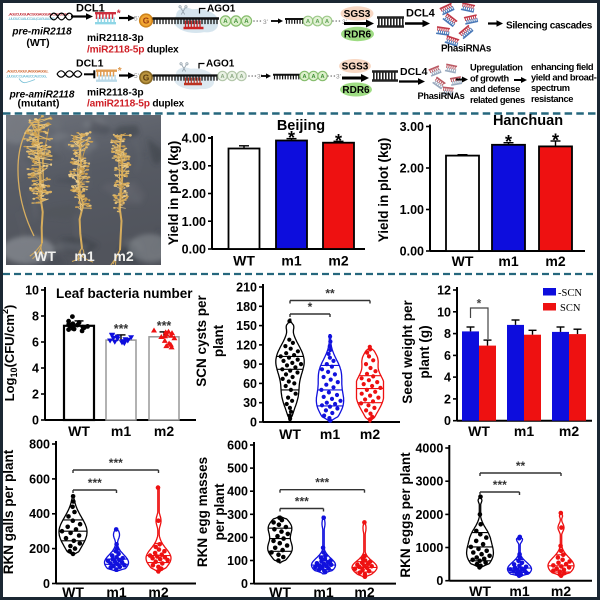 The image size is (600, 600). Describe the element at coordinates (497, 100) in the screenshot. I see `svg-text: related genes` at that location.